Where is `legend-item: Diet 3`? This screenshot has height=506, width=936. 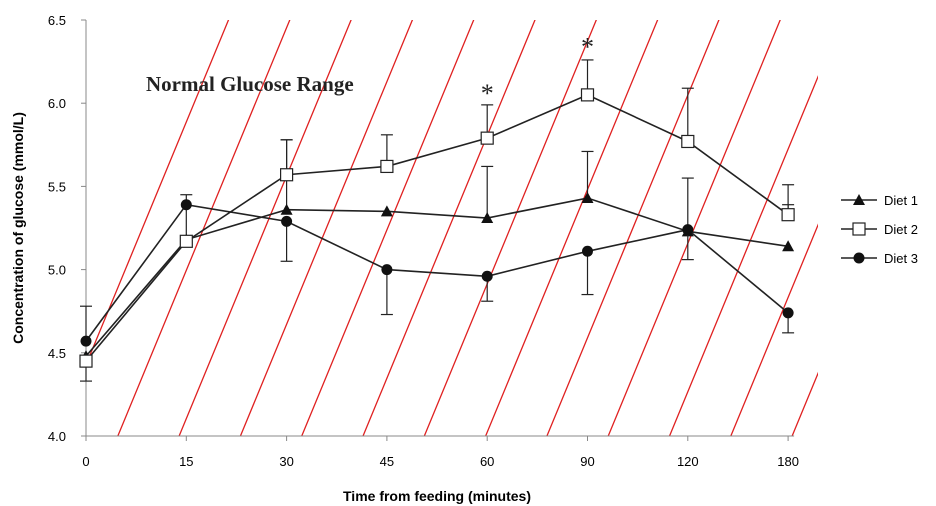 legend-item: Diet 3 is located at coordinates (879, 258).